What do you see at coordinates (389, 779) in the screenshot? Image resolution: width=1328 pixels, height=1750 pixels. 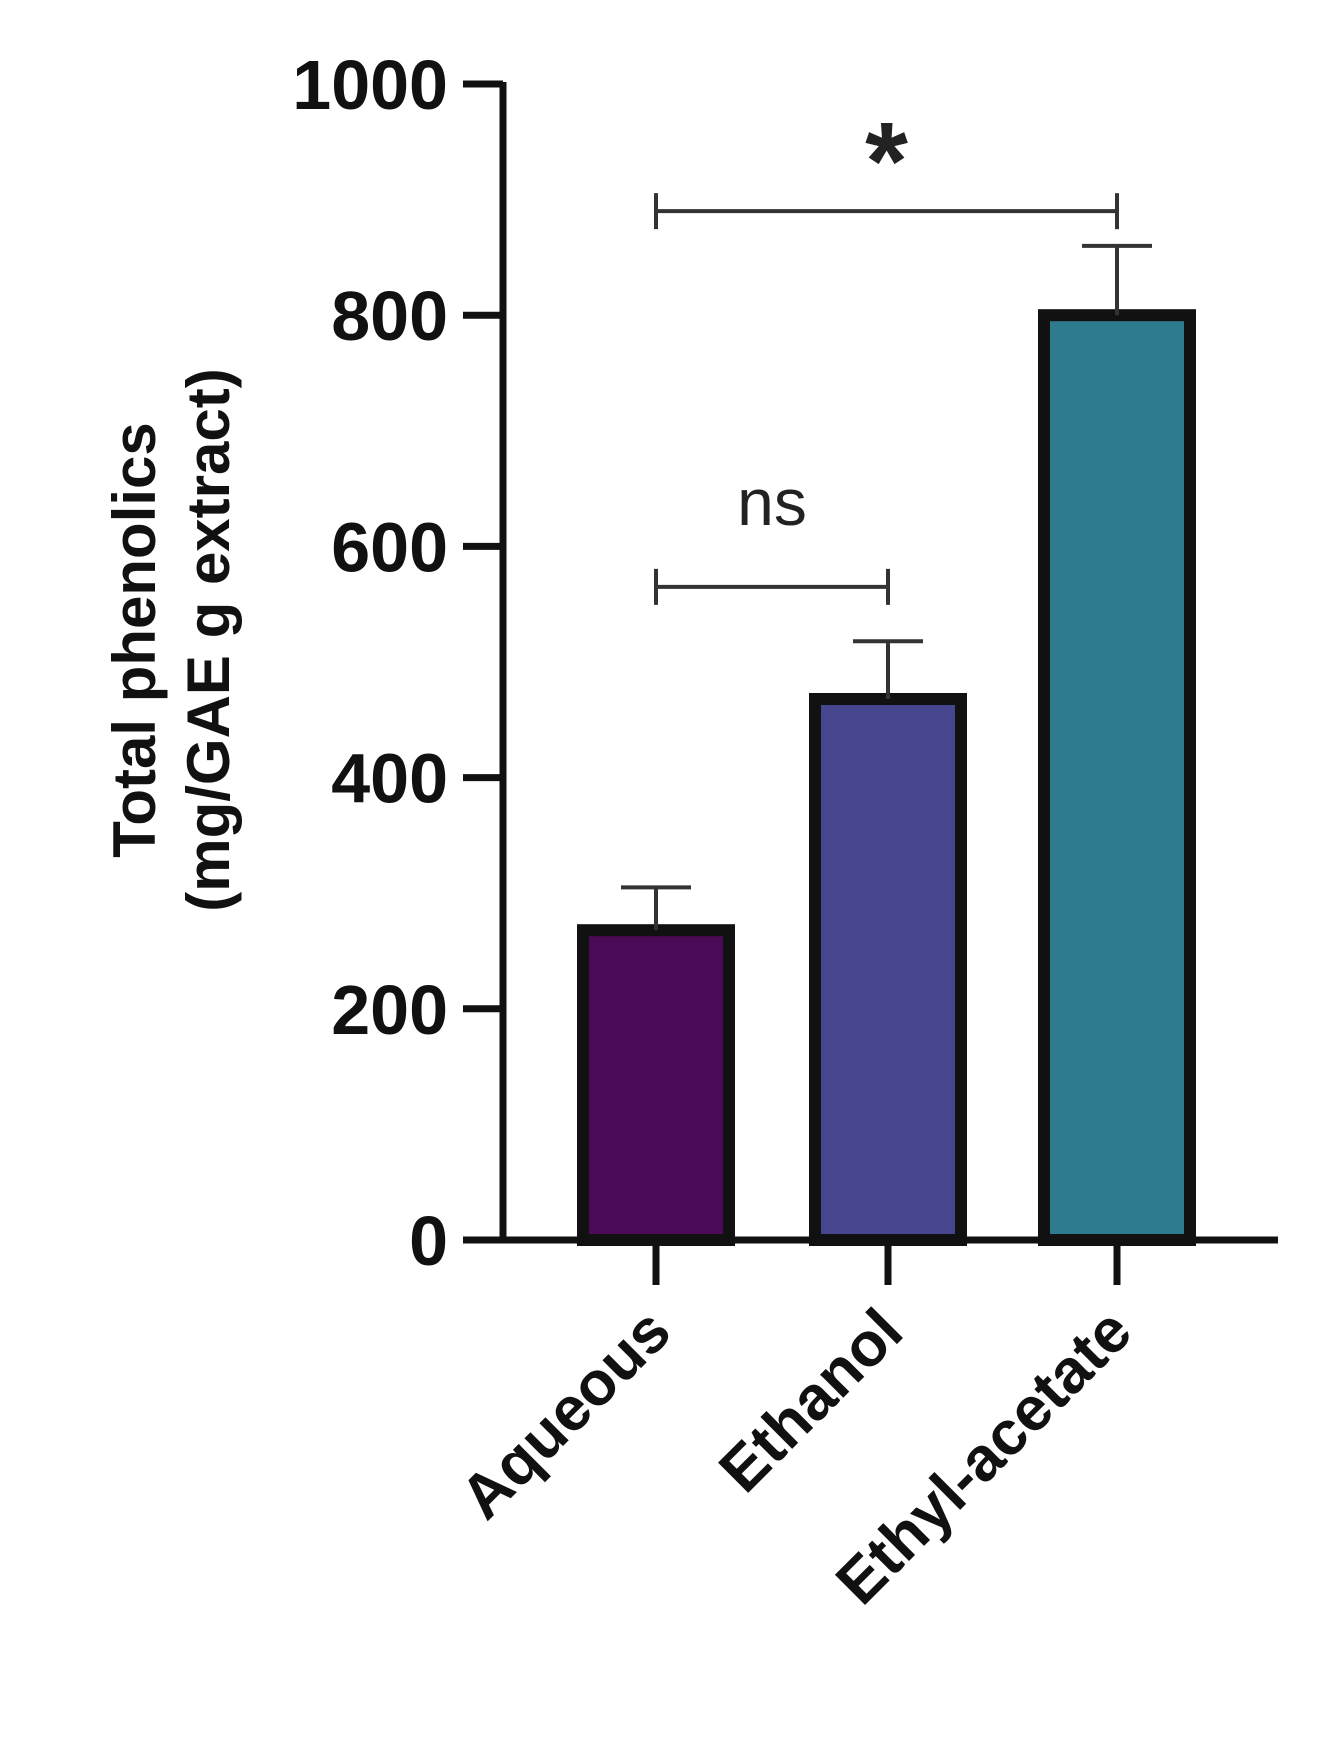 I see `y-tick-label: 400` at bounding box center [389, 779].